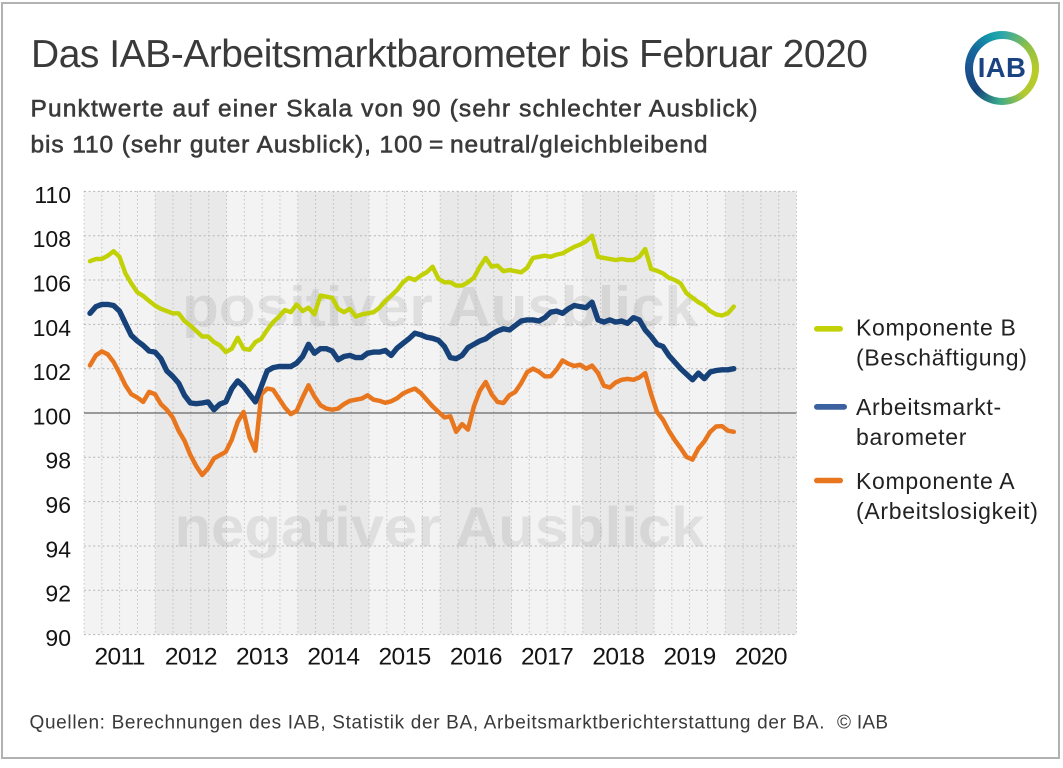 The image size is (1063, 768). I want to click on svg-text: 2018, so click(618, 657).